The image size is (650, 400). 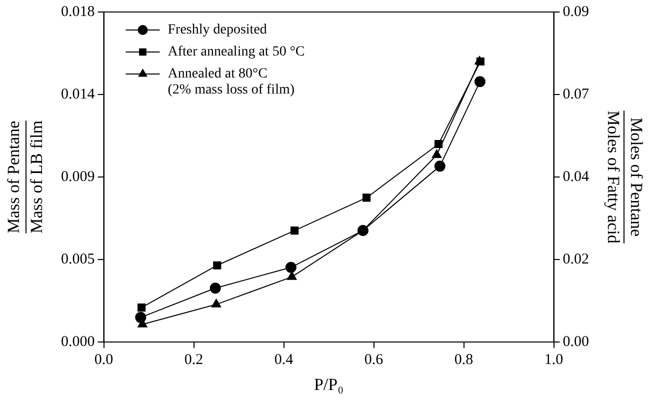 I want to click on y-tick-label: 0.014, so click(x=78, y=94).